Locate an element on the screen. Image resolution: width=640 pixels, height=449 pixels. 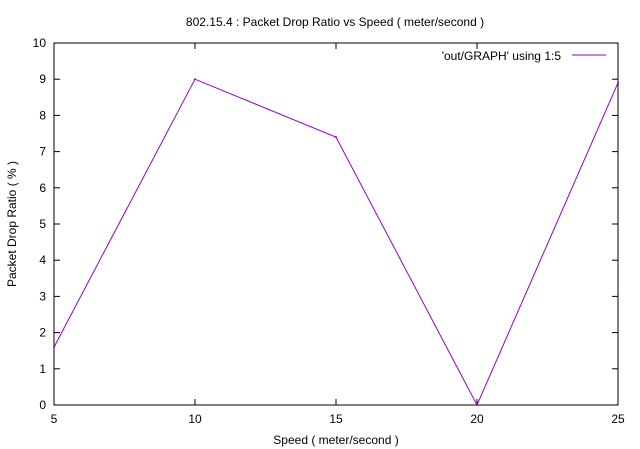
y-tick-label: 9 is located at coordinates (42, 79).